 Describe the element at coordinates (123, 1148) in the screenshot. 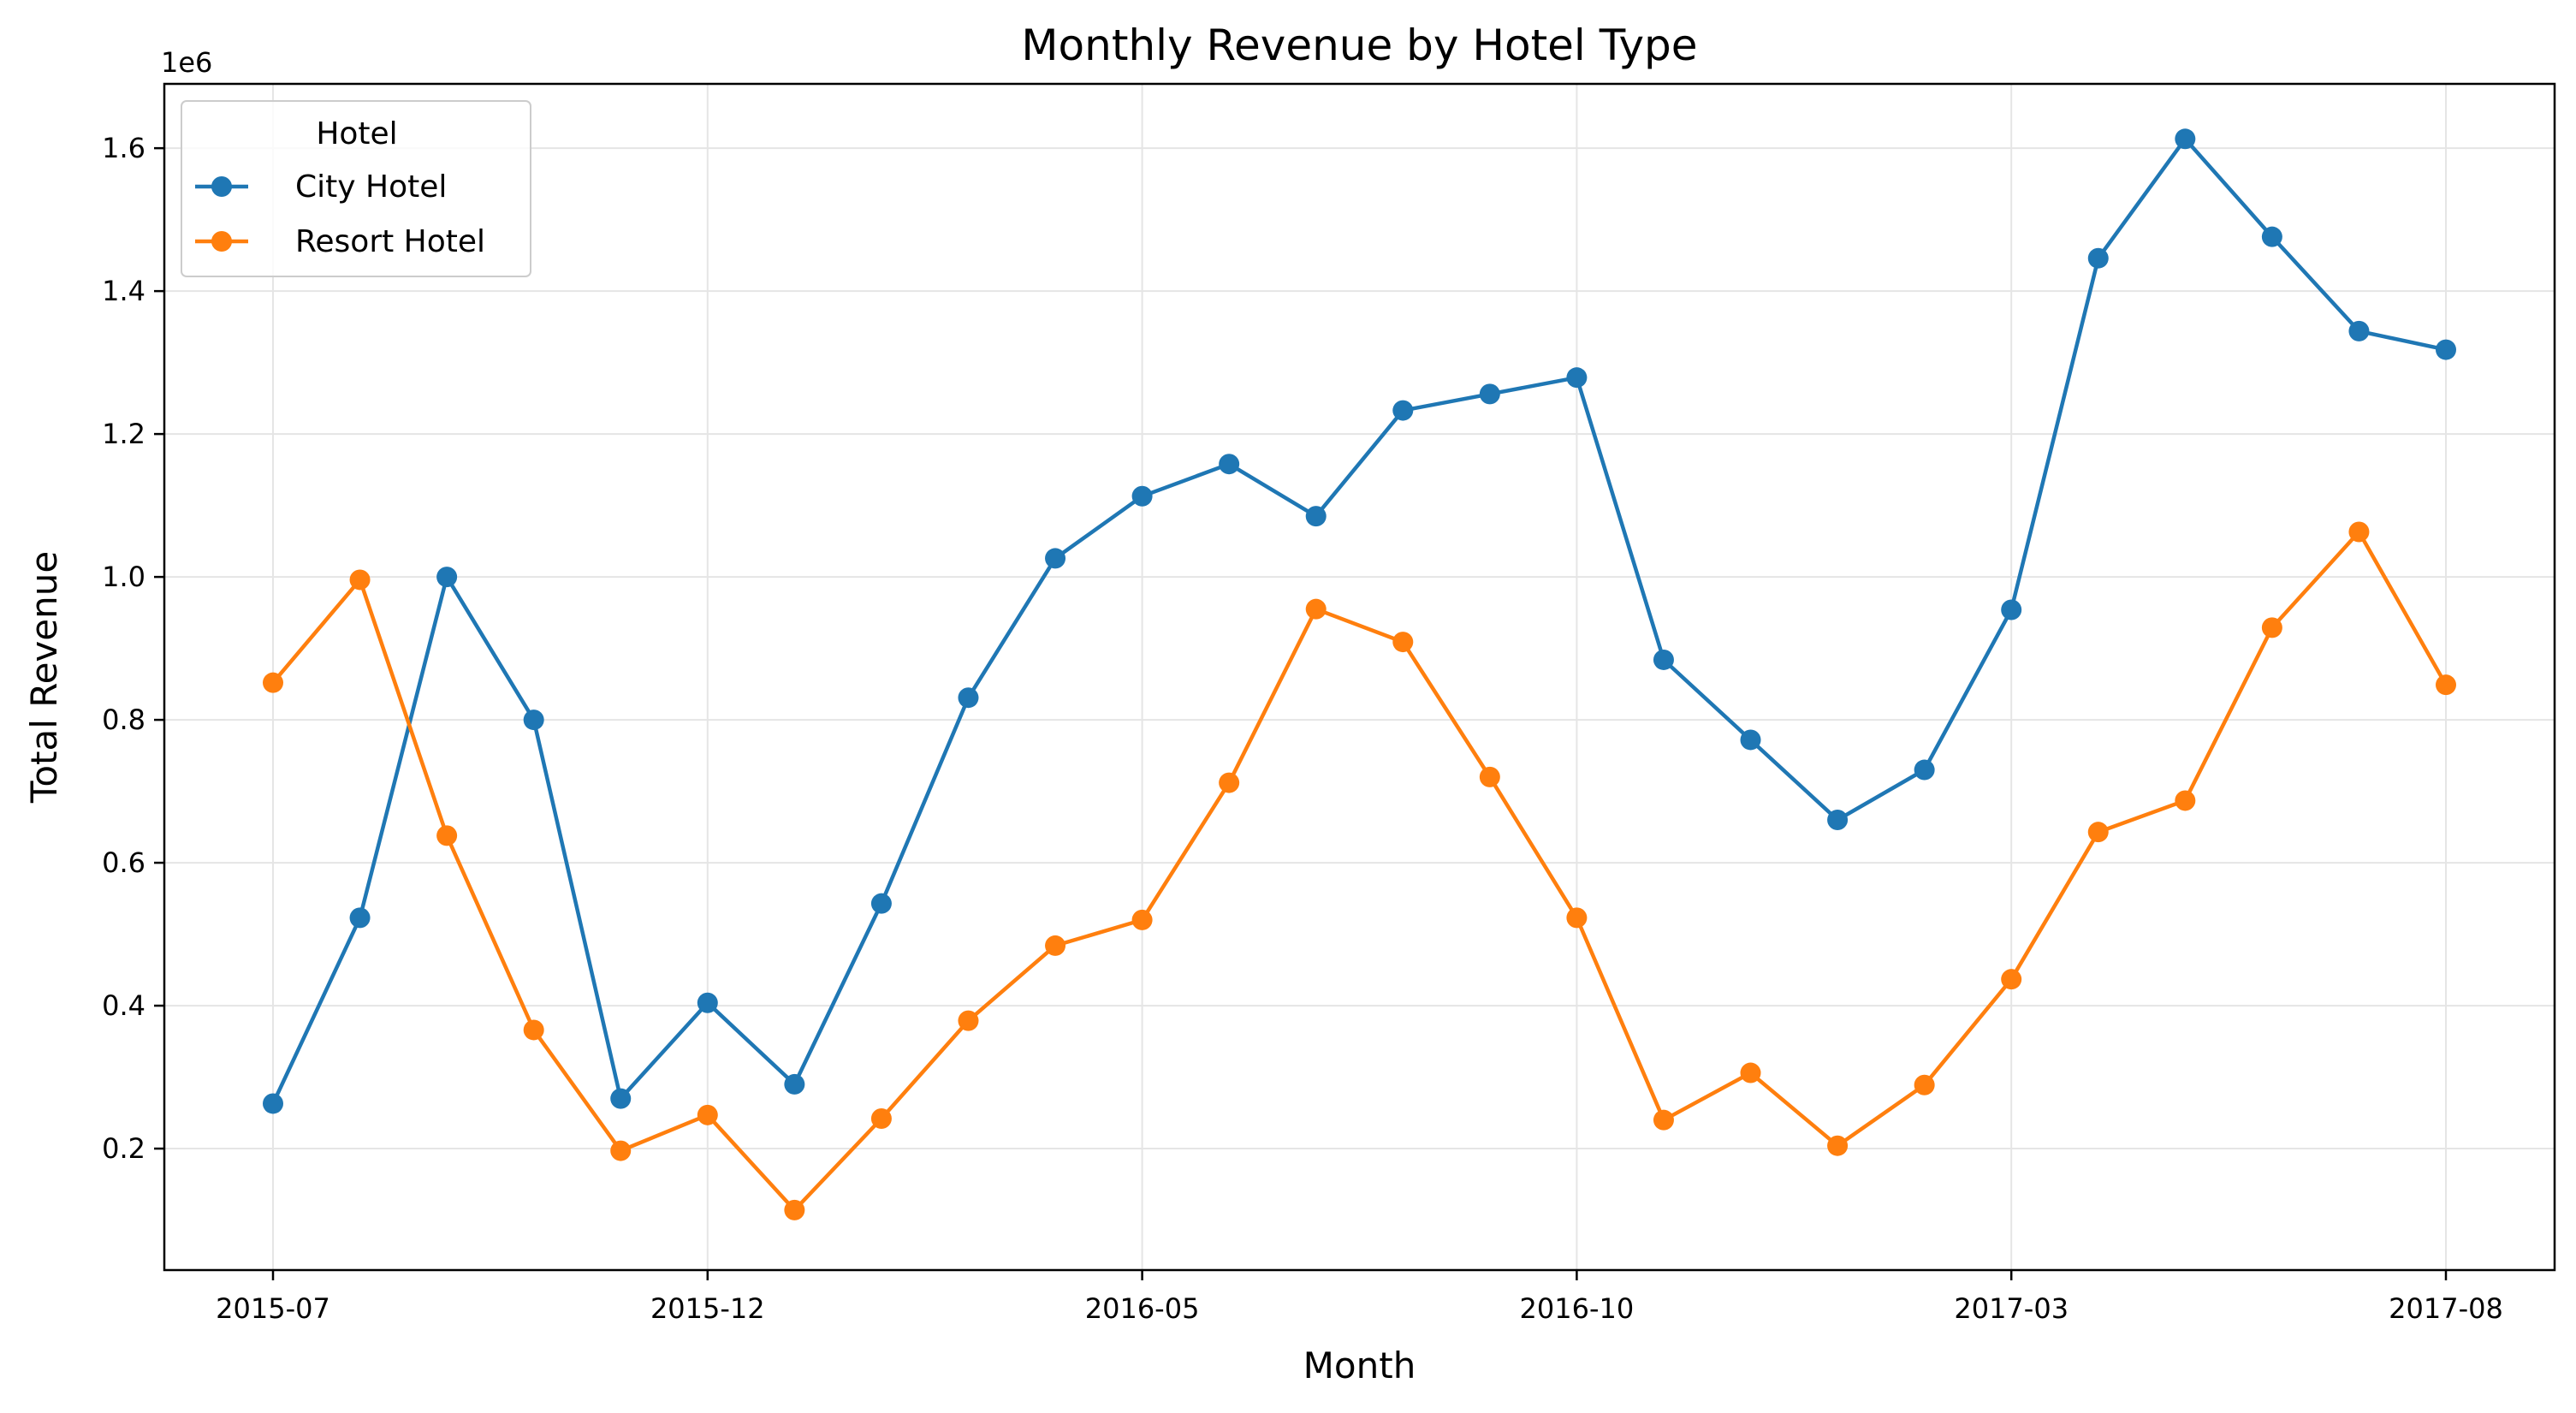

I see `y-tick-label: 0.2` at that location.